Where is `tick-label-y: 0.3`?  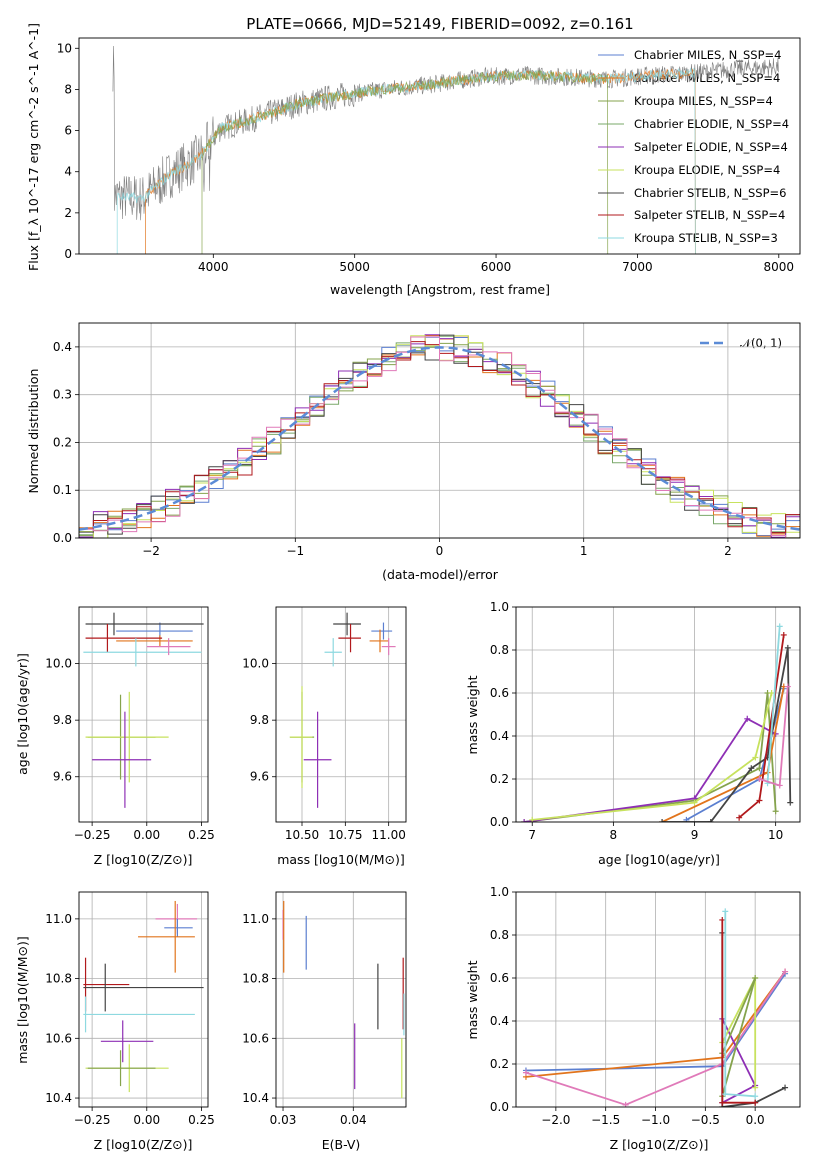 tick-label-y: 0.3 is located at coordinates (62, 395).